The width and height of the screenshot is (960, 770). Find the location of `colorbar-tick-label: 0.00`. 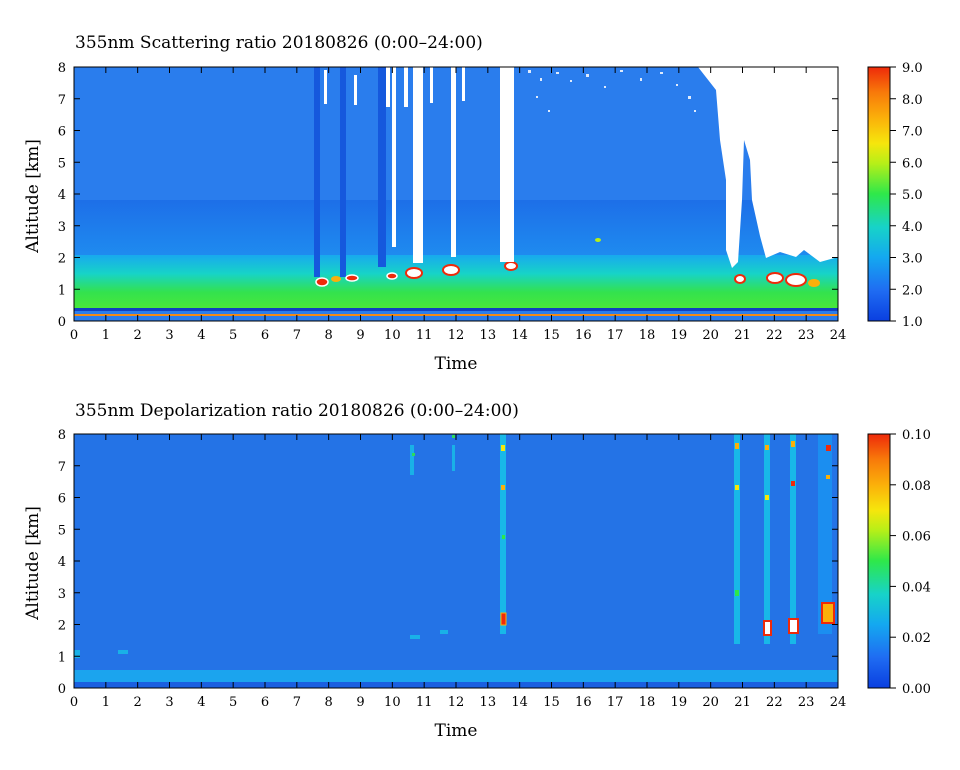

colorbar-tick-label: 0.00 is located at coordinates (916, 689).